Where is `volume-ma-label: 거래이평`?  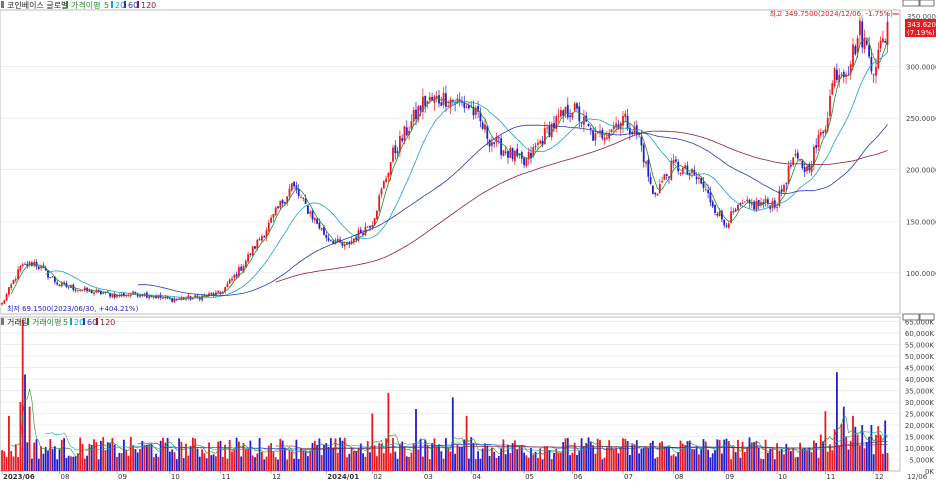 volume-ma-label: 거래이평 is located at coordinates (46, 322).